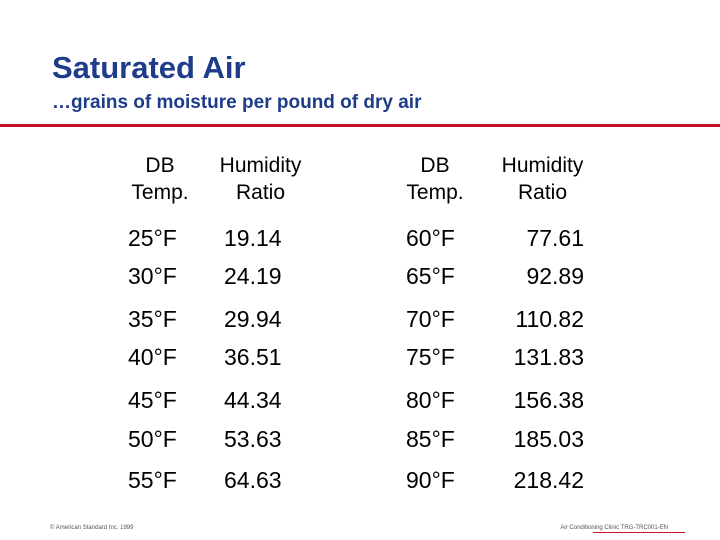 Image resolution: width=720 pixels, height=540 pixels. What do you see at coordinates (152, 439) in the screenshot?
I see `left-temp-cell: 50°F` at bounding box center [152, 439].